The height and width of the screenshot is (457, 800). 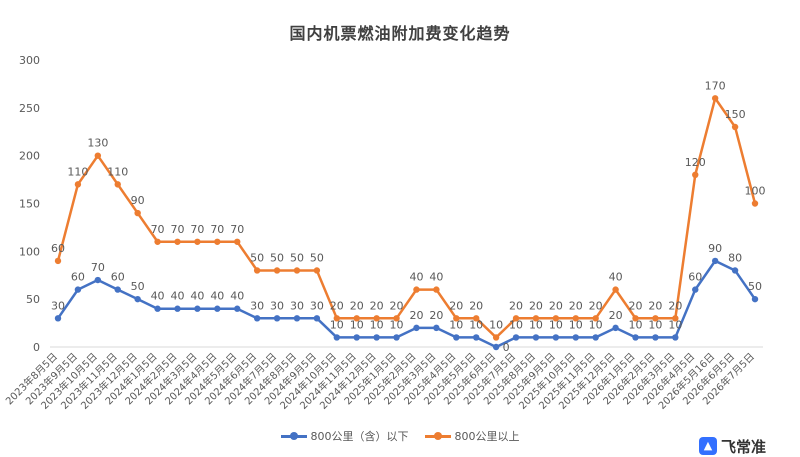 I want to click on y-tick-label: 250, so click(x=29, y=108).